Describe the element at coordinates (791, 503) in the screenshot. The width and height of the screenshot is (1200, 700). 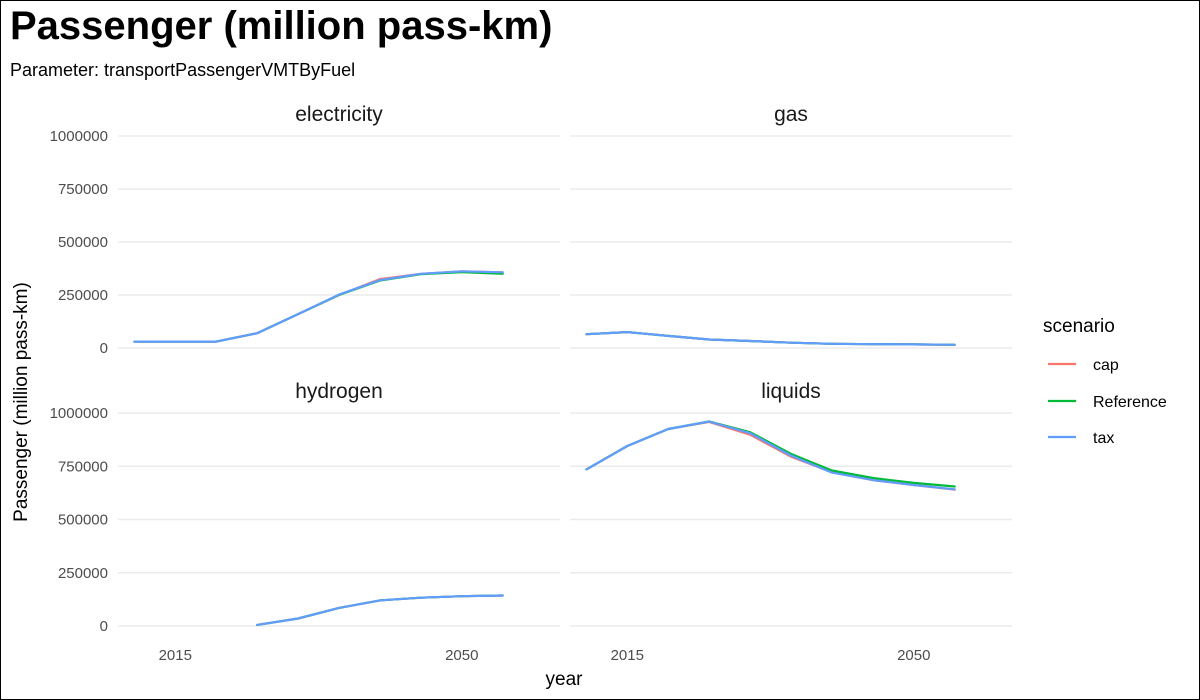
I see `panel-liquids: liquids` at that location.